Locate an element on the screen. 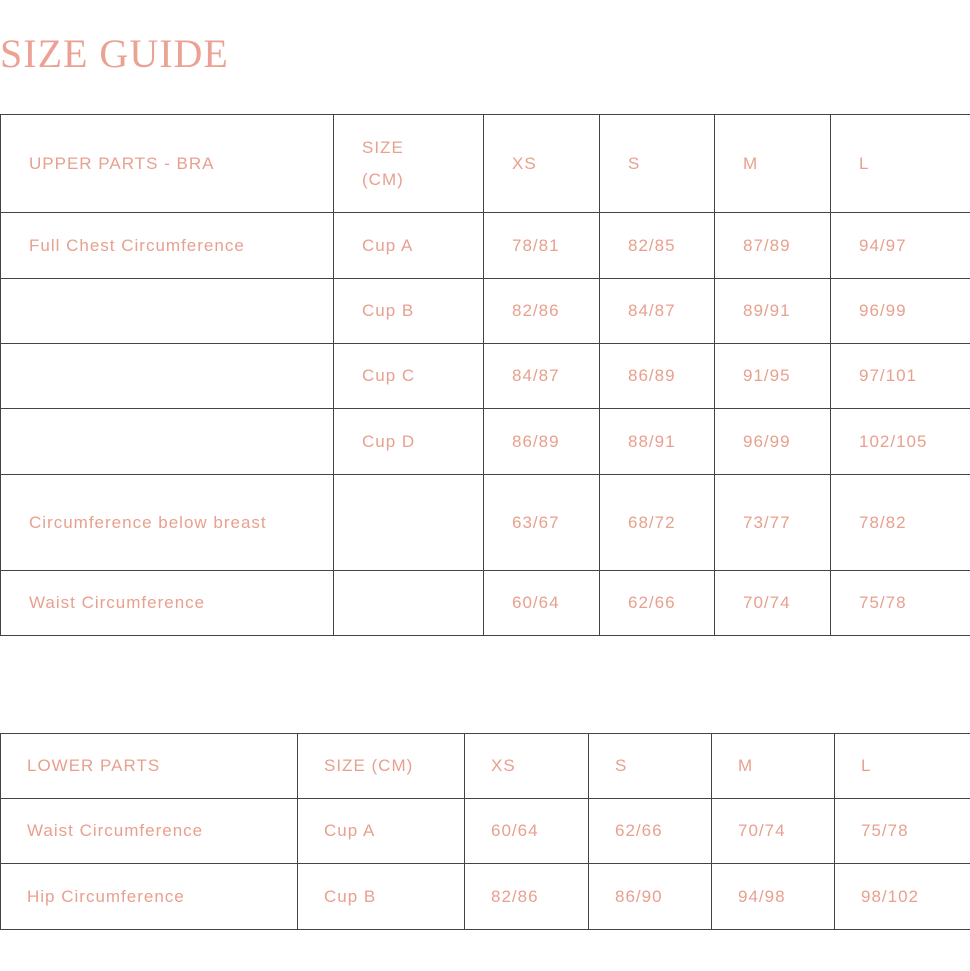  page-title: SIZE GUIDE is located at coordinates (114, 53).